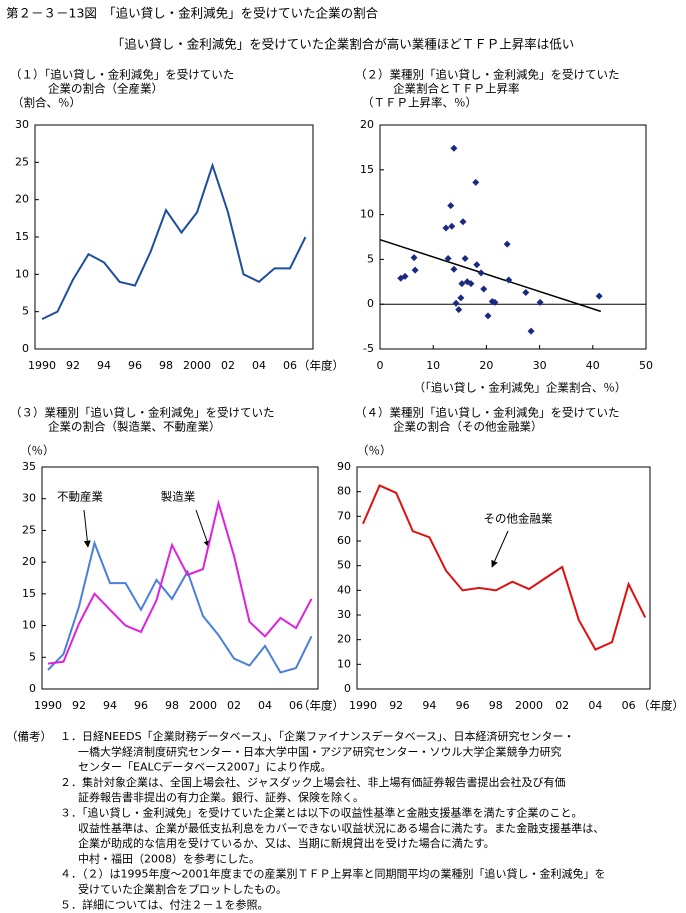  I want to click on x-tick-label: 0, so click(380, 365).